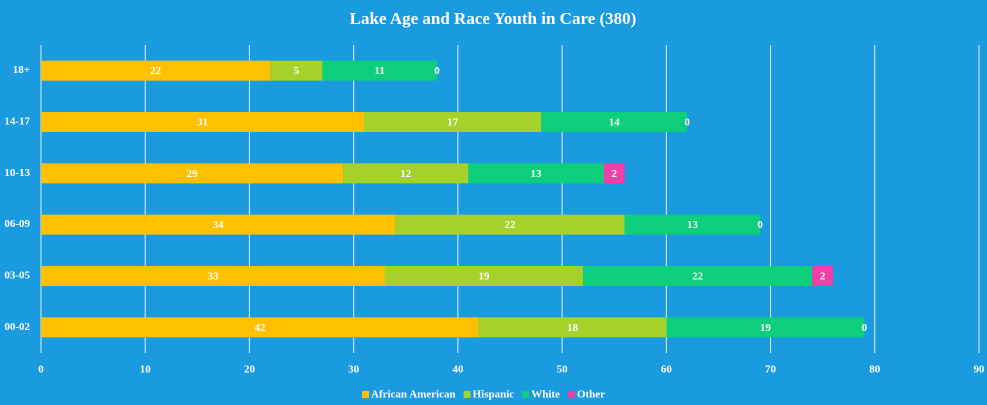  What do you see at coordinates (21, 70) in the screenshot?
I see `y-tick-label: 18+` at bounding box center [21, 70].